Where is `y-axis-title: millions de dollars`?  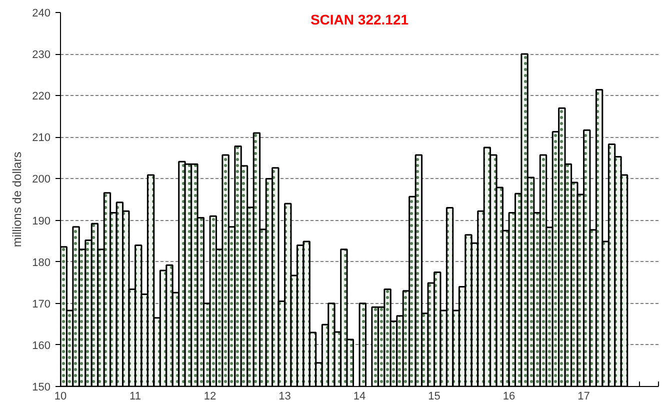 y-axis-title: millions de dollars is located at coordinates (17, 200).